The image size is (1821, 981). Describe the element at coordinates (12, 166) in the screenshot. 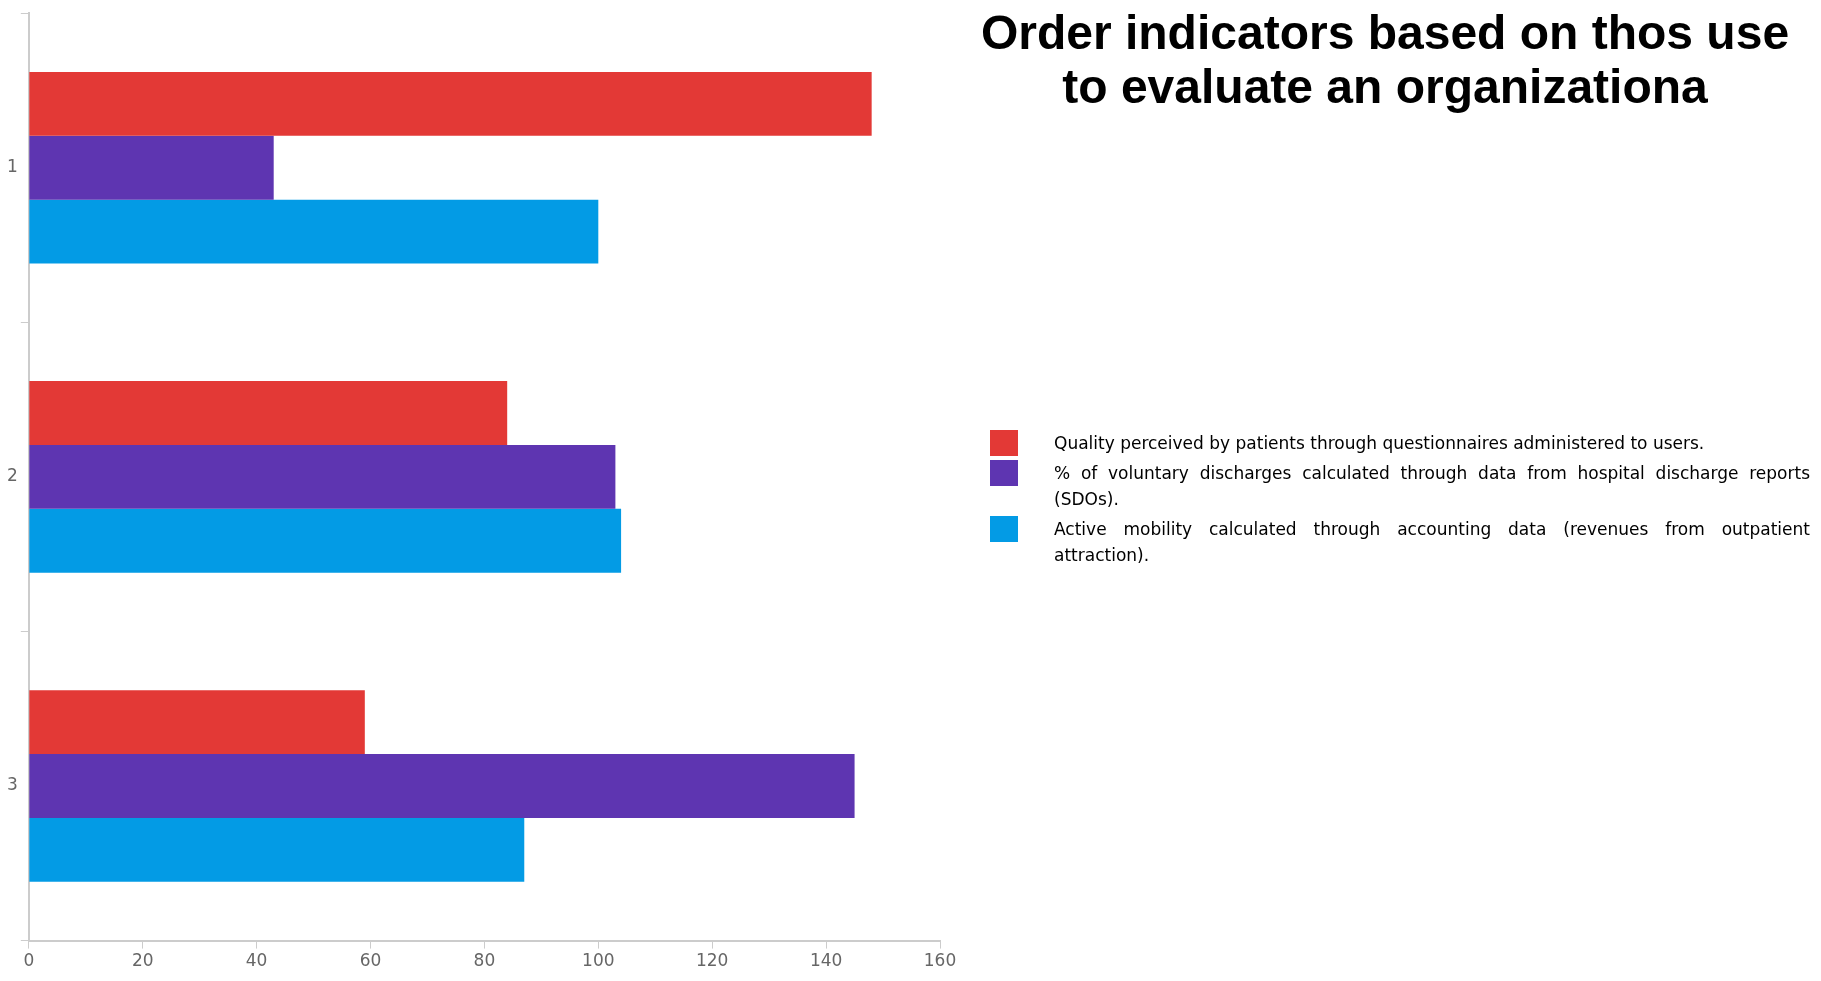

I see `y-tick-label: 1` at that location.